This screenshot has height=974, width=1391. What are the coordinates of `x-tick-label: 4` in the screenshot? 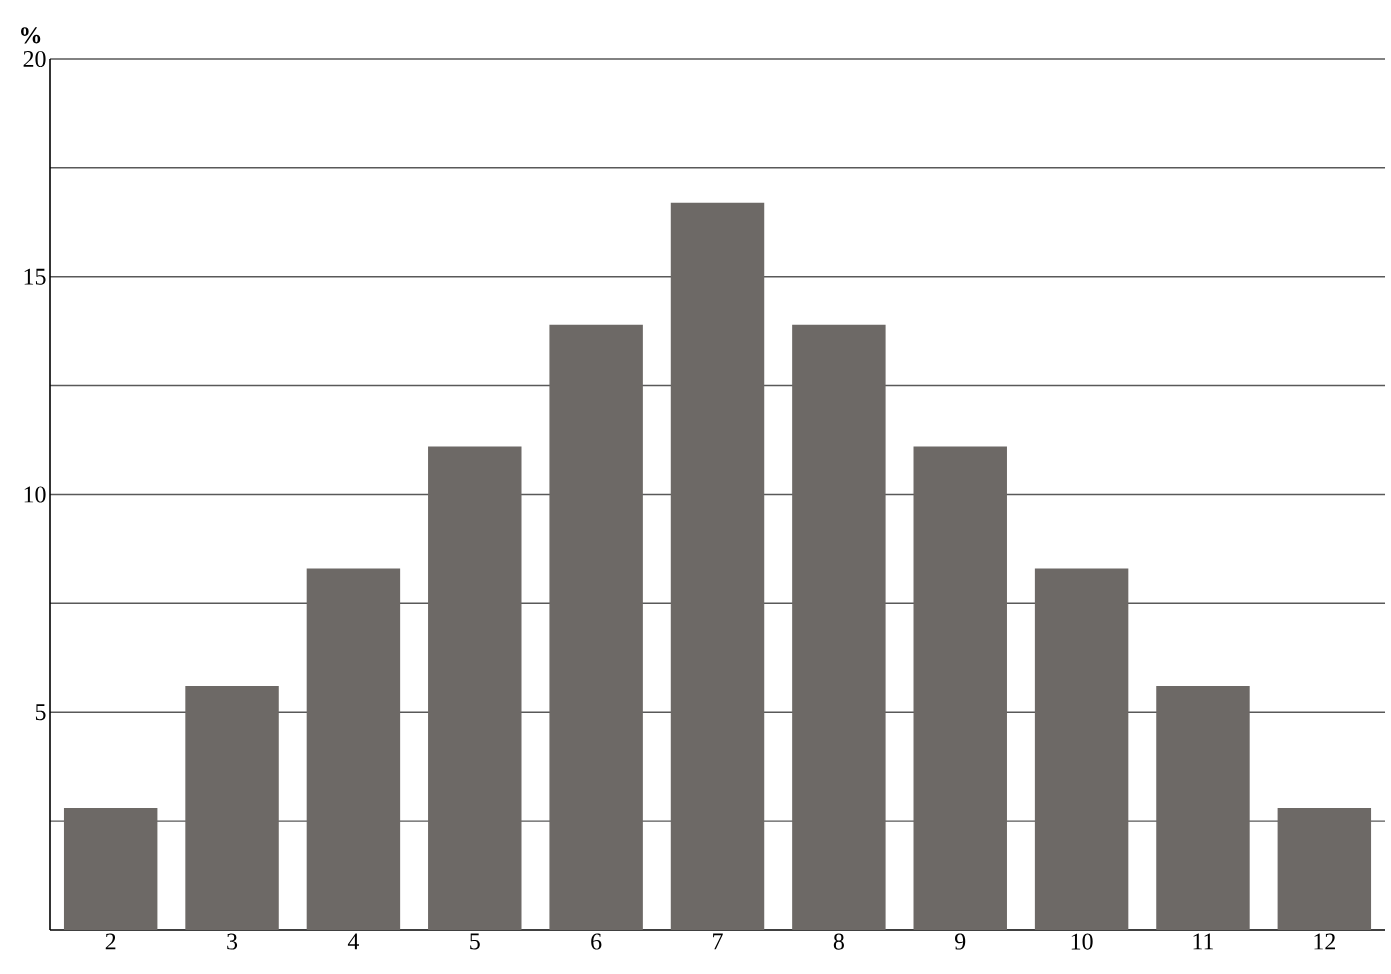 It's located at (353, 941).